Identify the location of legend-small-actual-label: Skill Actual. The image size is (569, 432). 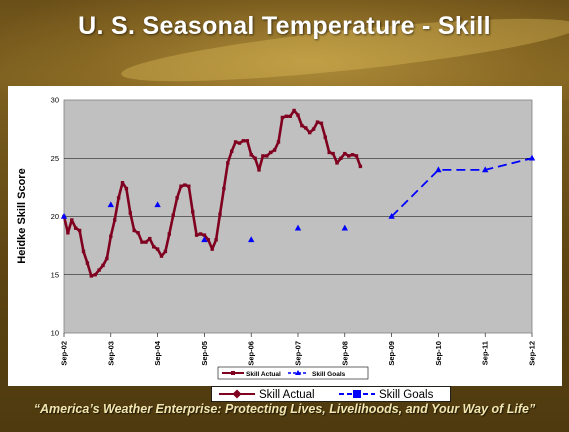
(263, 374).